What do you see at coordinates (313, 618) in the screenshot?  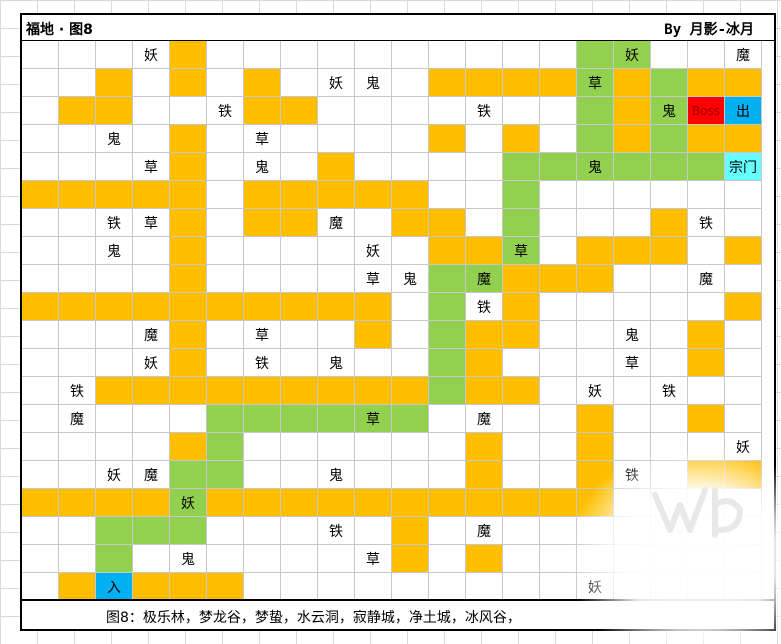 I see `map-caption: 图8：极乐林，梦龙谷，梦蛰，水云洞，寂静城，净土城，冰风谷，` at bounding box center [313, 618].